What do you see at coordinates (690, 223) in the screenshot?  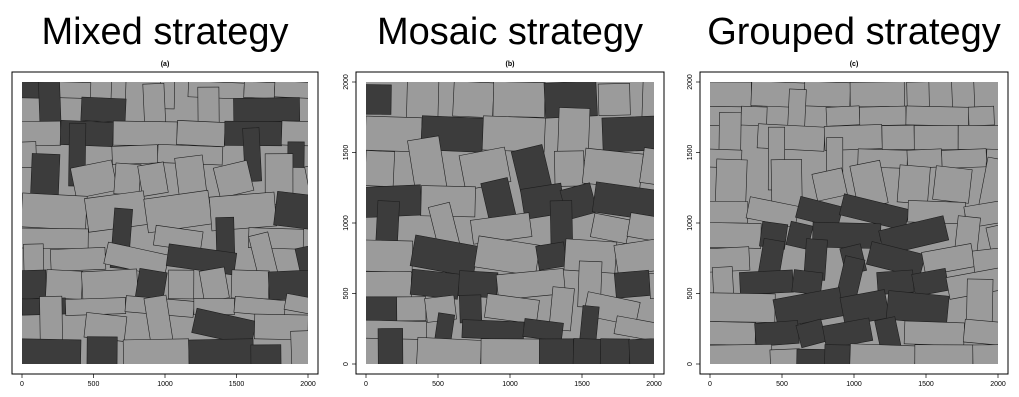 I see `y-tick-label: 1000` at bounding box center [690, 223].